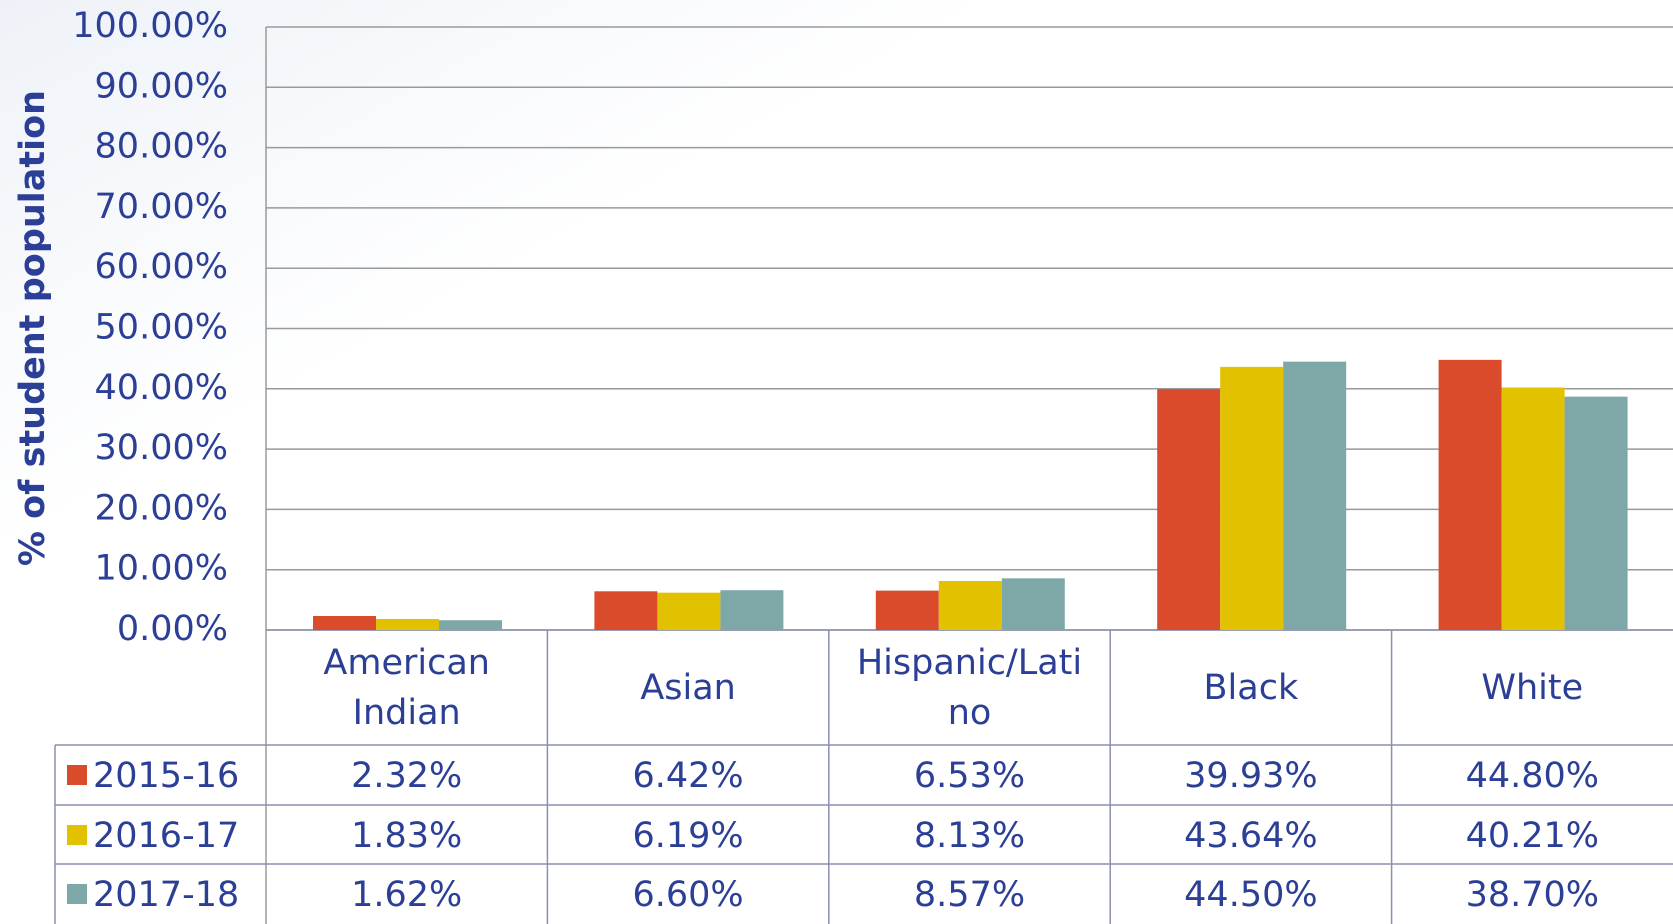 This screenshot has width=1673, height=924. What do you see at coordinates (688, 895) in the screenshot?
I see `table-value: 6.60%` at bounding box center [688, 895].